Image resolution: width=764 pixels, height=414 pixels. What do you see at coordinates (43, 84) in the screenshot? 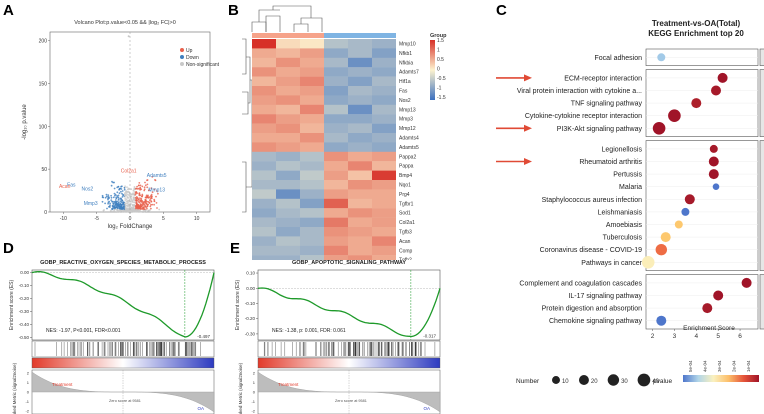
I see `volcano-y-tick-label: 150` at bounding box center [43, 84].